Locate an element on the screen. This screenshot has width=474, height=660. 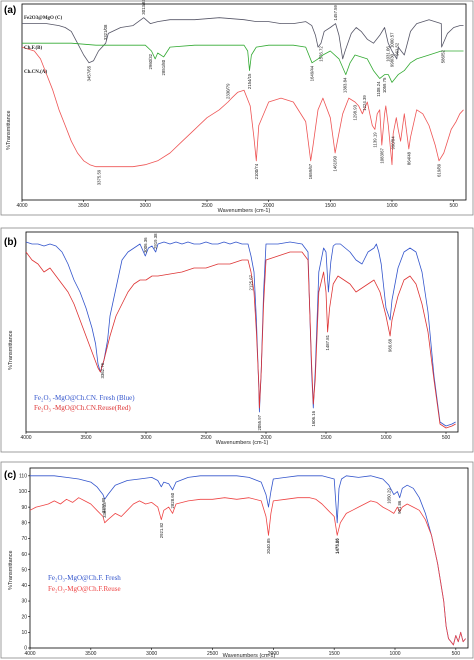
peak-annotation: 1083/67 is located at coordinates (381, 156).